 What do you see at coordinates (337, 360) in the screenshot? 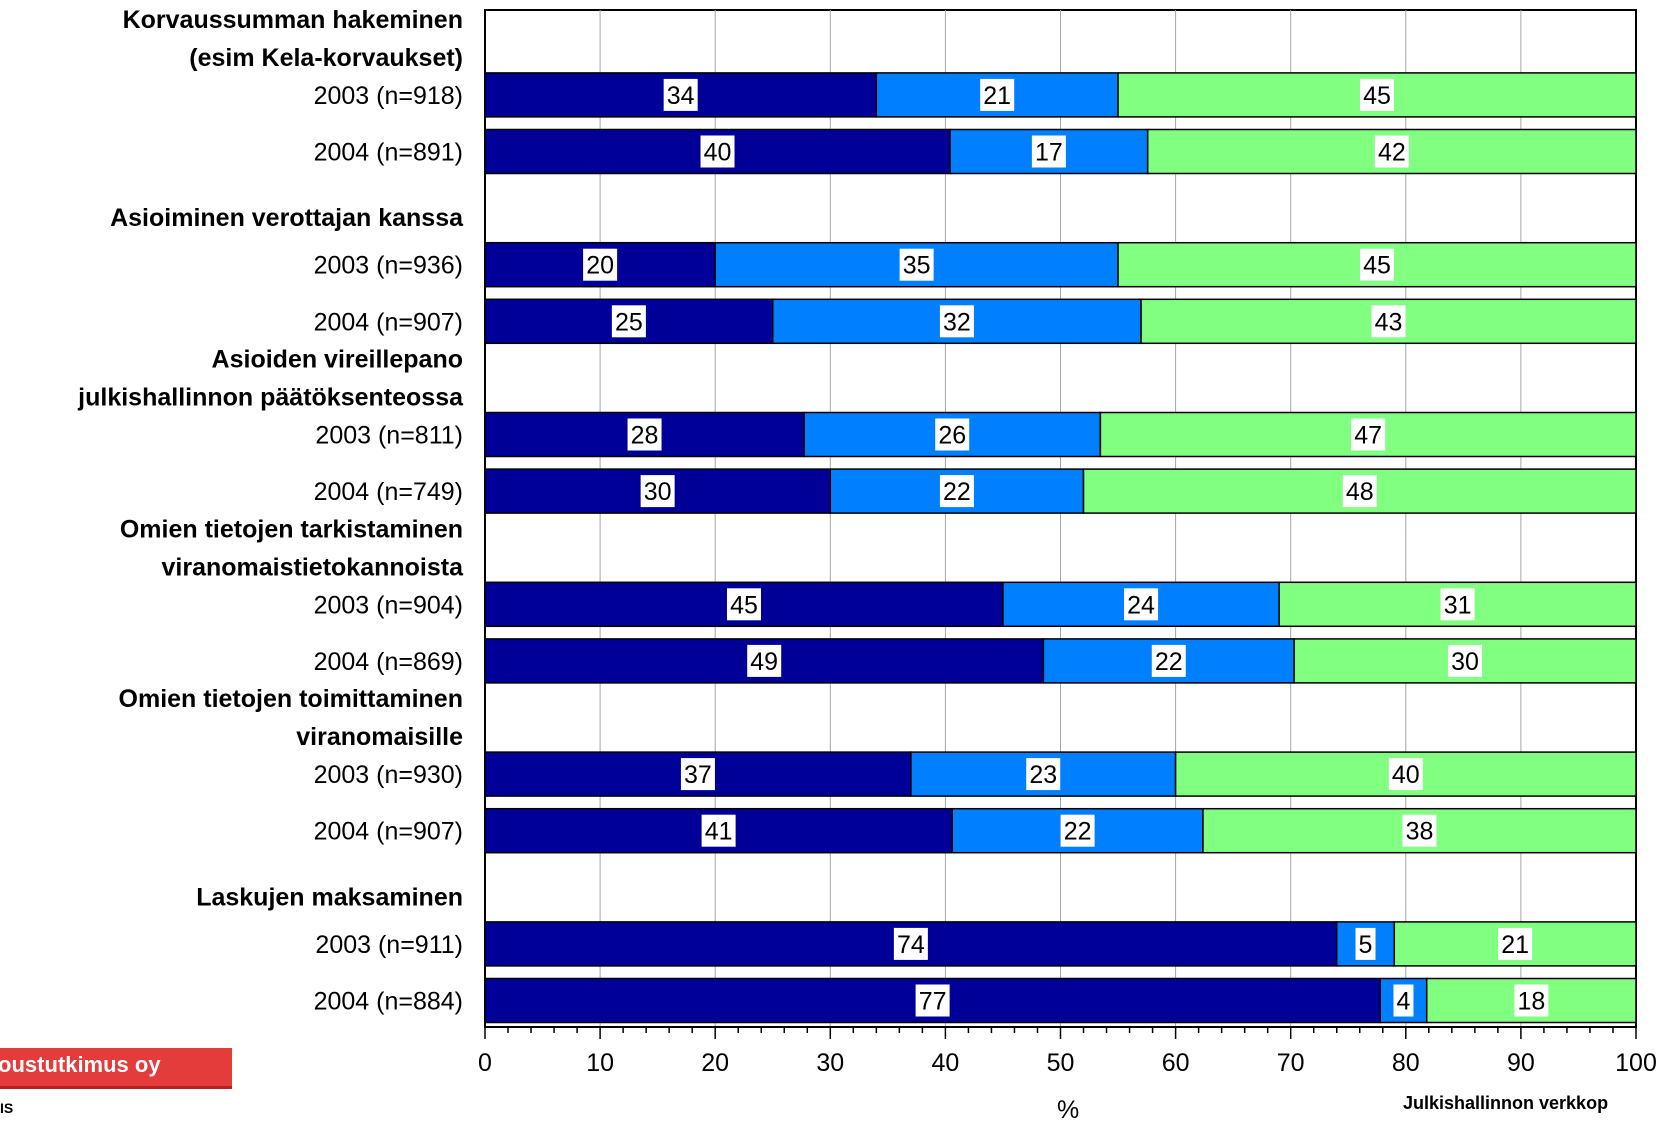
I see `group-title-label: Asioiden vireillepano` at bounding box center [337, 360].